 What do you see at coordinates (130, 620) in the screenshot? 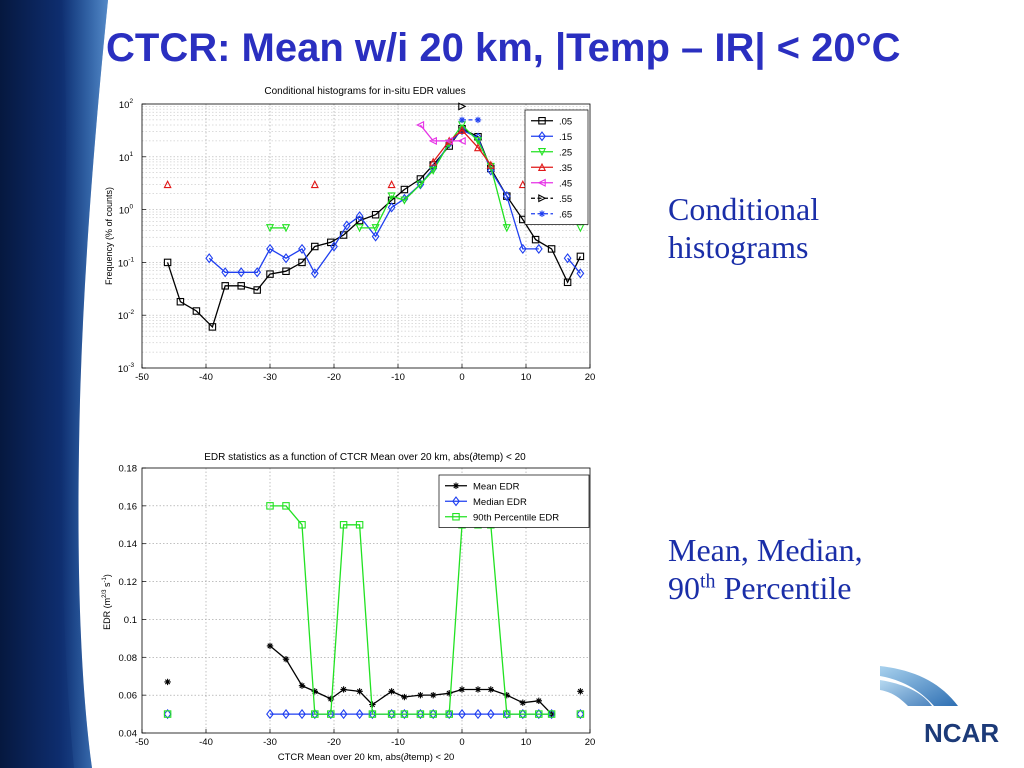
I see `chart-ytick-label: 0.1` at bounding box center [130, 620].